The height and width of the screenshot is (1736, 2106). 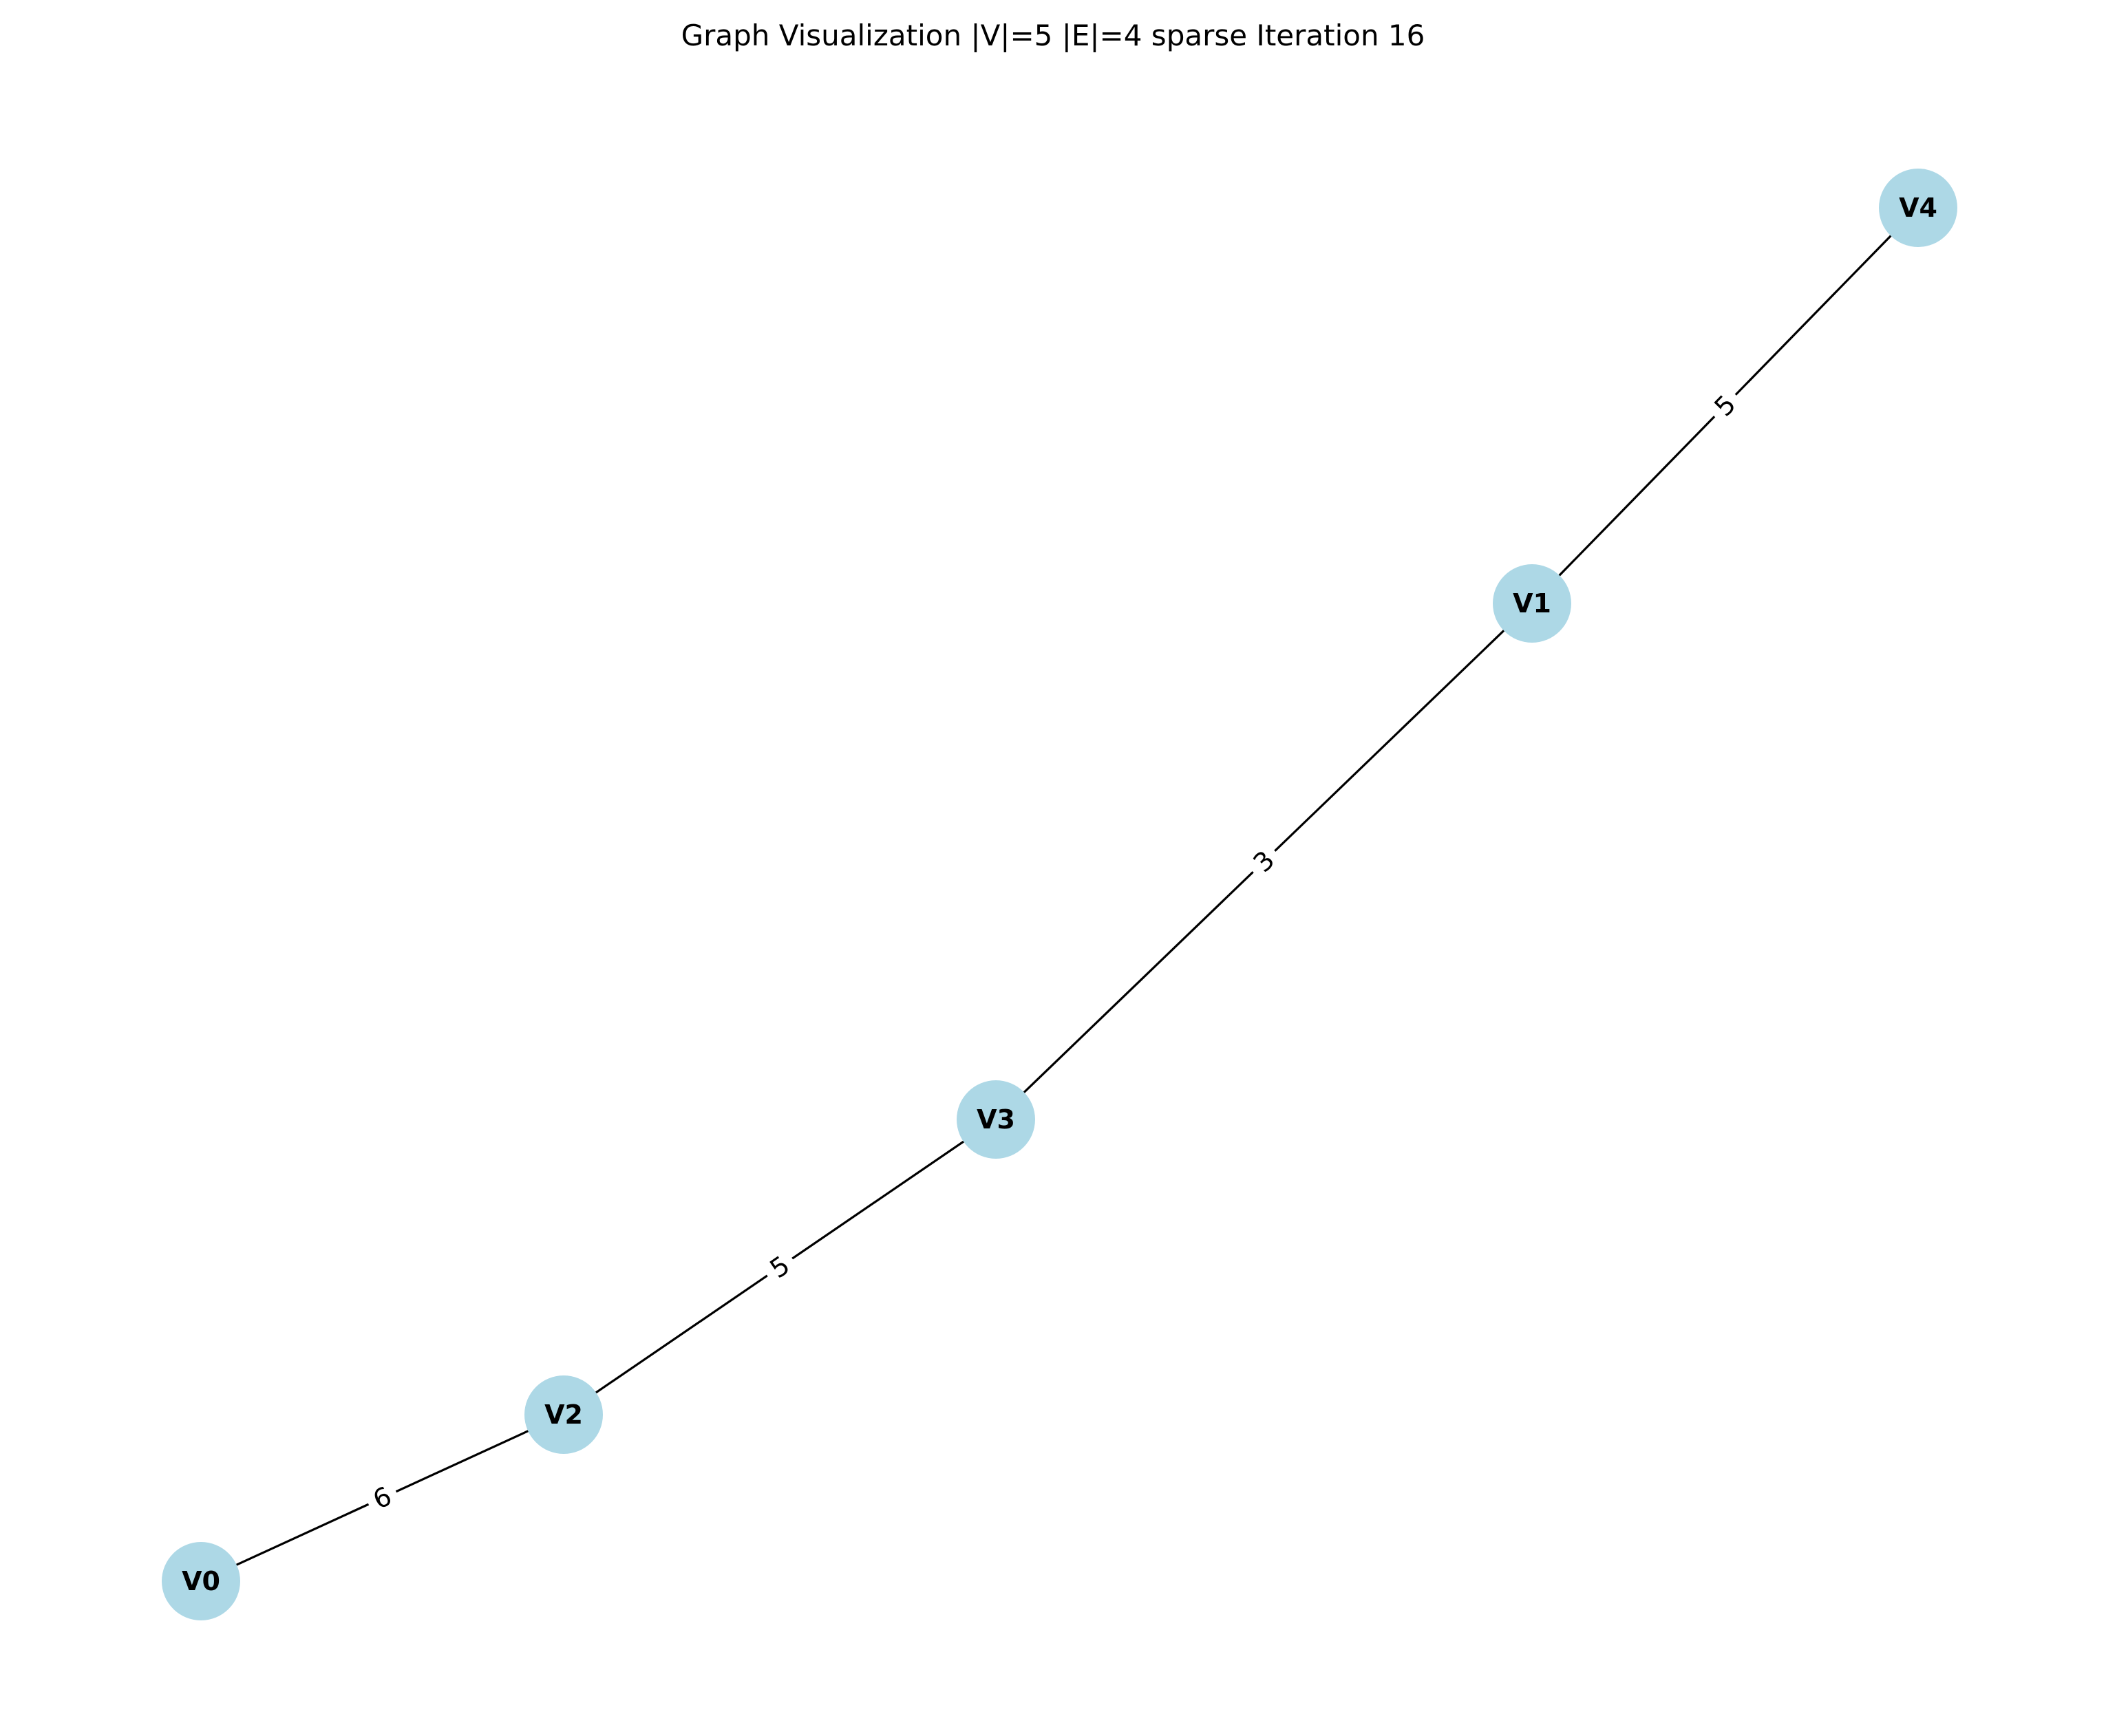 I want to click on node-label: V3, so click(x=996, y=1119).